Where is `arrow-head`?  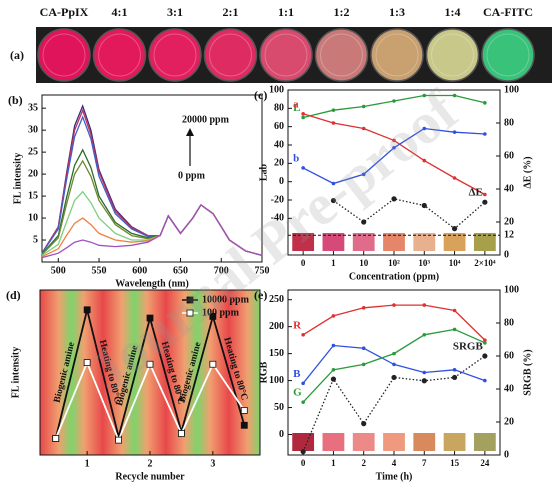
arrow-head is located at coordinates (190, 132).